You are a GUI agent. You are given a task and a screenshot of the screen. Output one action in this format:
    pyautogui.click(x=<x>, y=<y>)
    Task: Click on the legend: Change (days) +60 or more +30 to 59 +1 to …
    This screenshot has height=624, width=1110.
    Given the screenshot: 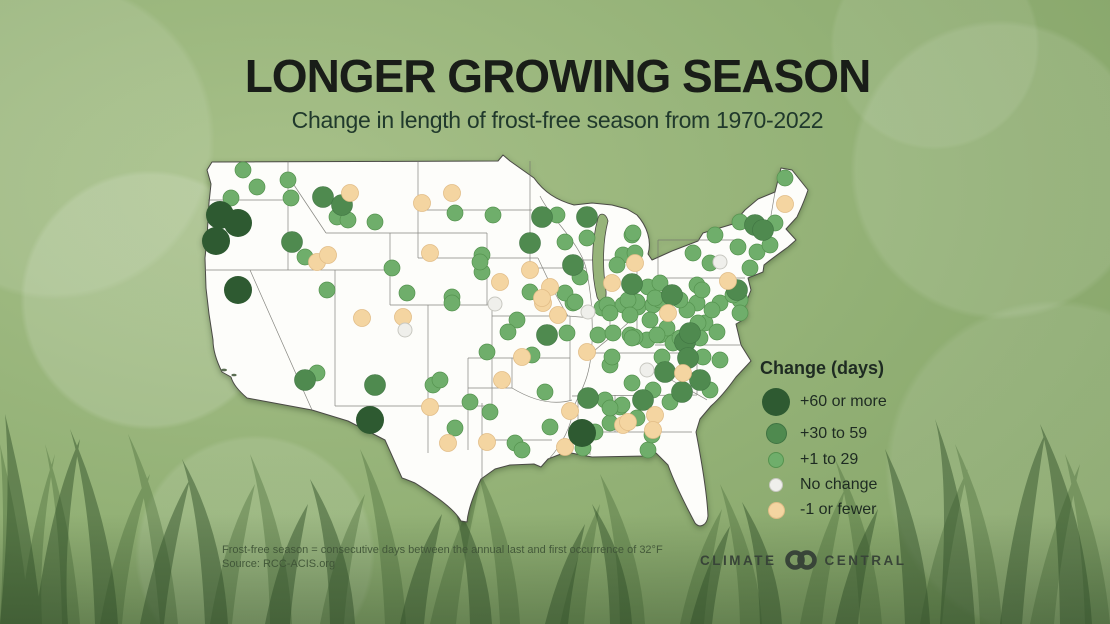 What is the action you would take?
    pyautogui.click(x=870, y=442)
    